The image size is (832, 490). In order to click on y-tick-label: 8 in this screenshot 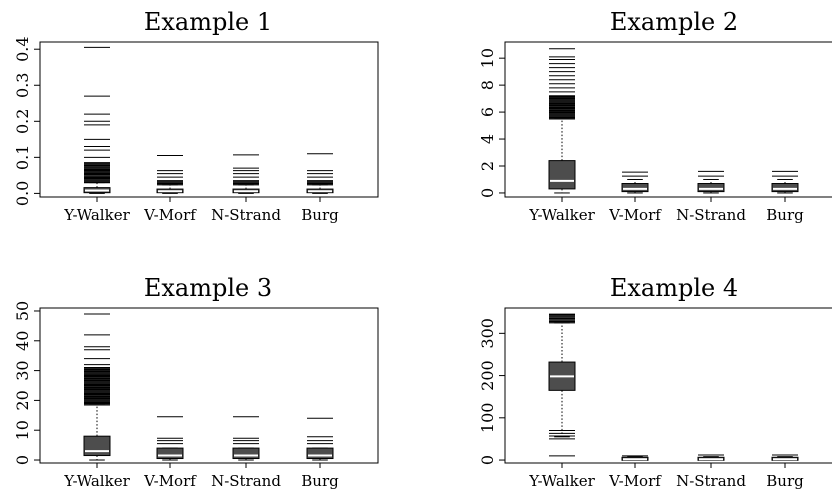, I will do `click(487, 85)`.